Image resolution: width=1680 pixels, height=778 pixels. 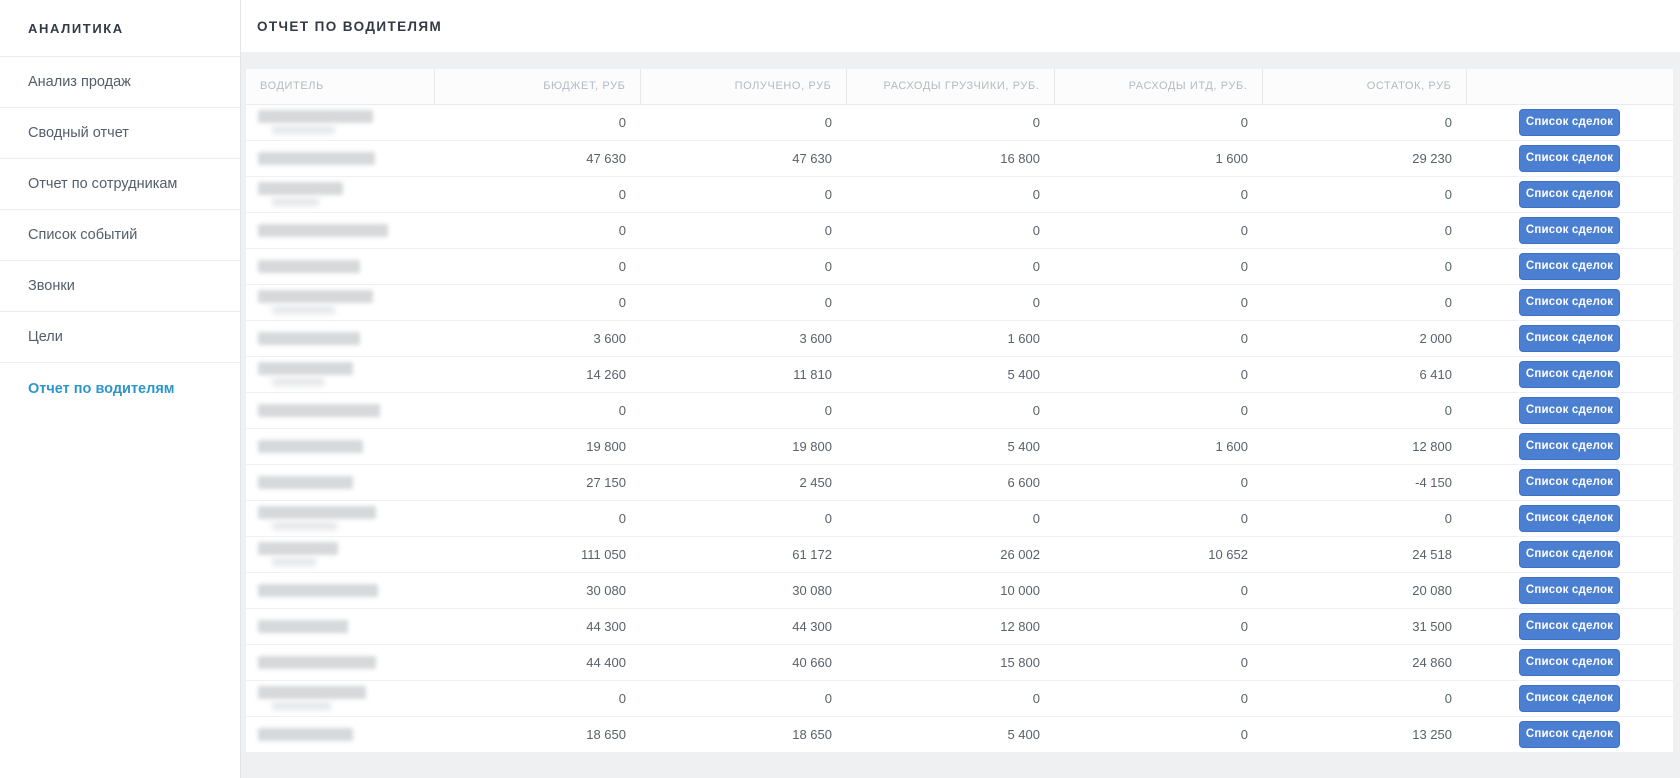 What do you see at coordinates (537, 626) in the screenshot?
I see `cell-budget: 44 300` at bounding box center [537, 626].